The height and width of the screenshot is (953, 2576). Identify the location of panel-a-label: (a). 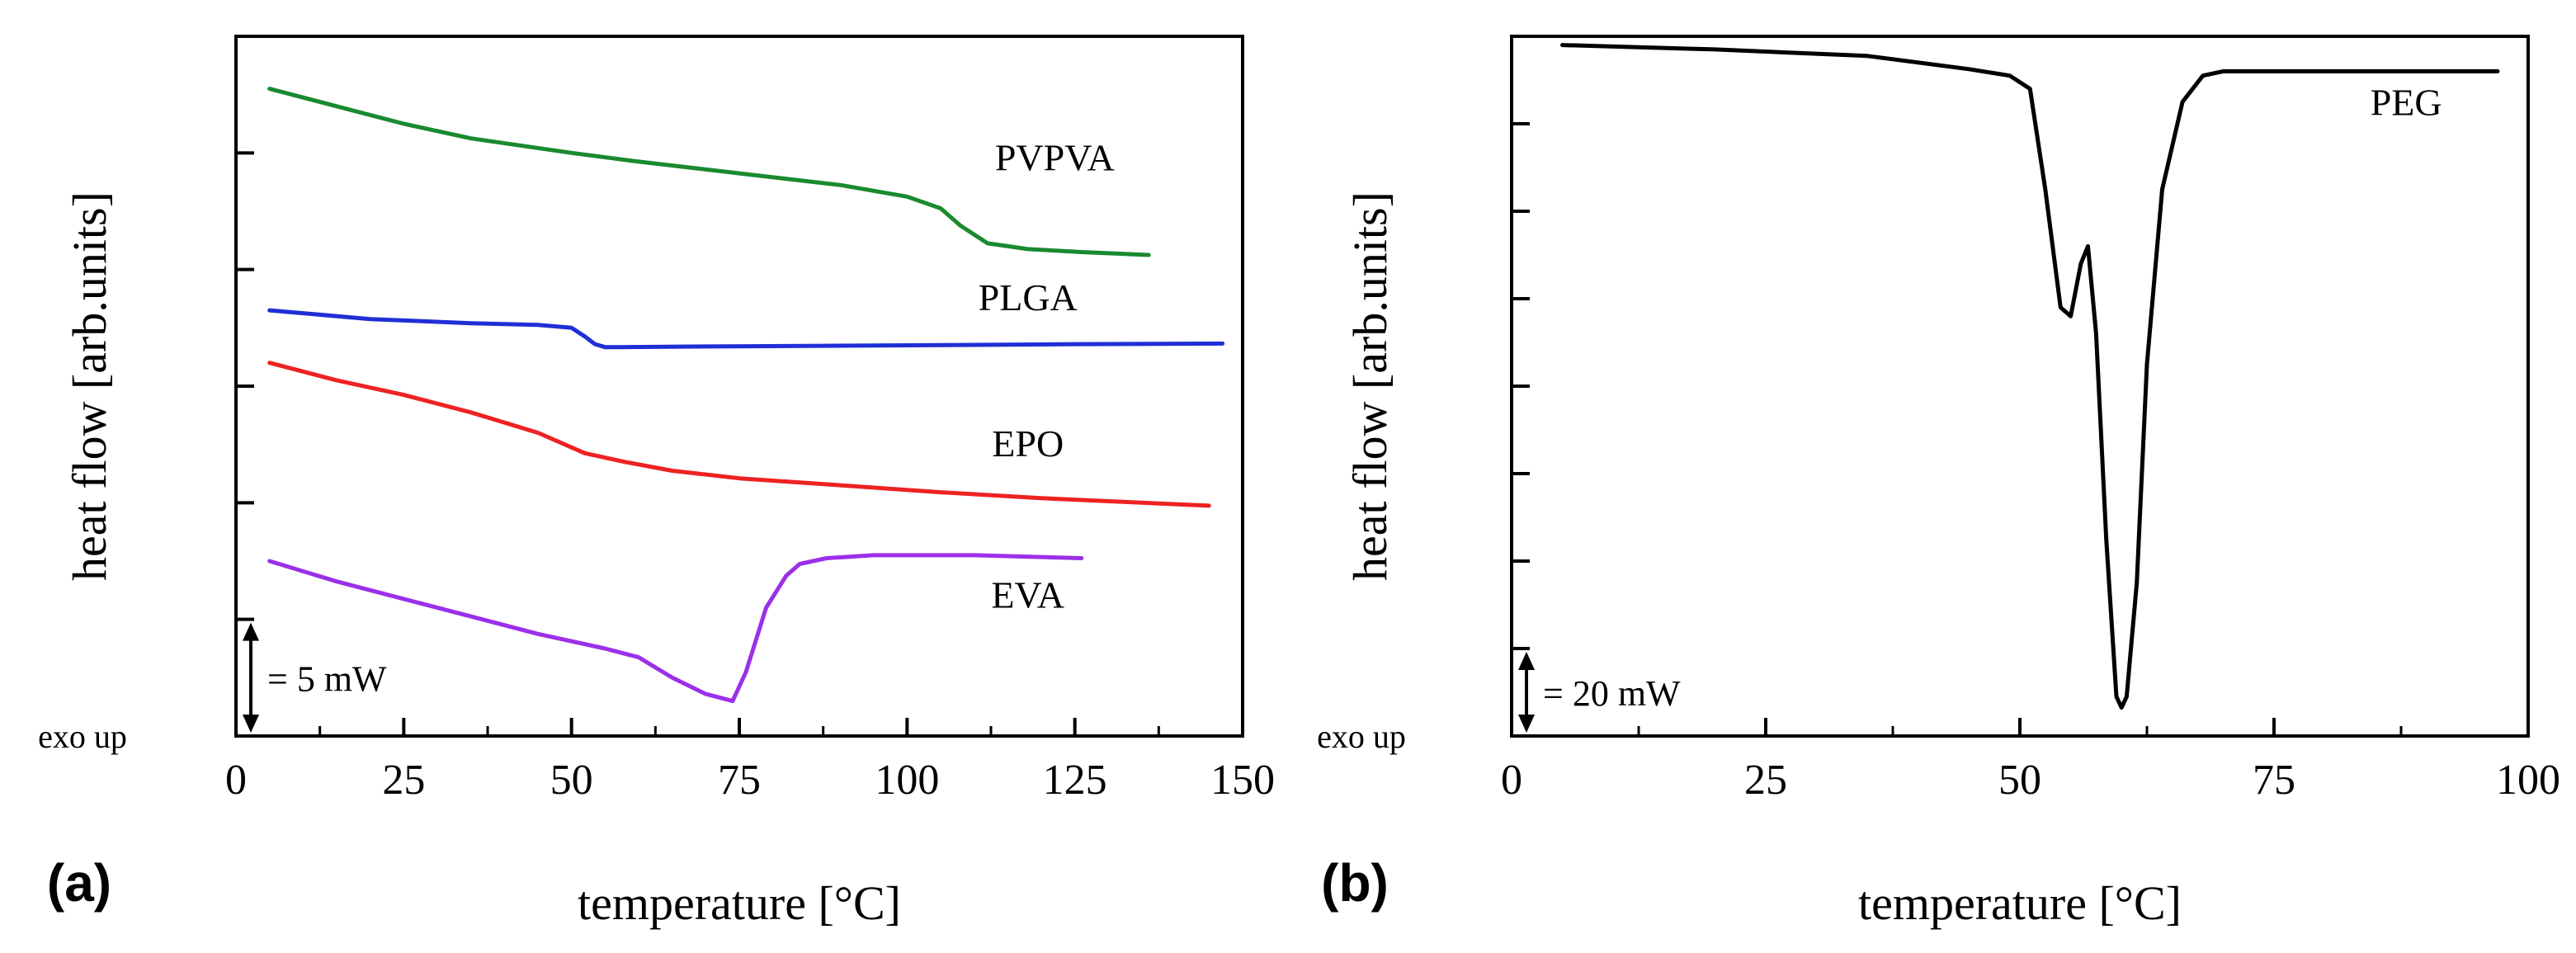
(79, 883).